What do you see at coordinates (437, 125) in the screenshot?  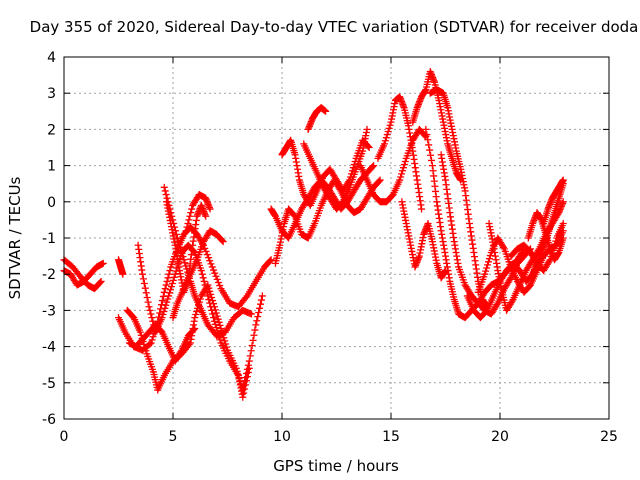 I see `series-sat-t` at bounding box center [437, 125].